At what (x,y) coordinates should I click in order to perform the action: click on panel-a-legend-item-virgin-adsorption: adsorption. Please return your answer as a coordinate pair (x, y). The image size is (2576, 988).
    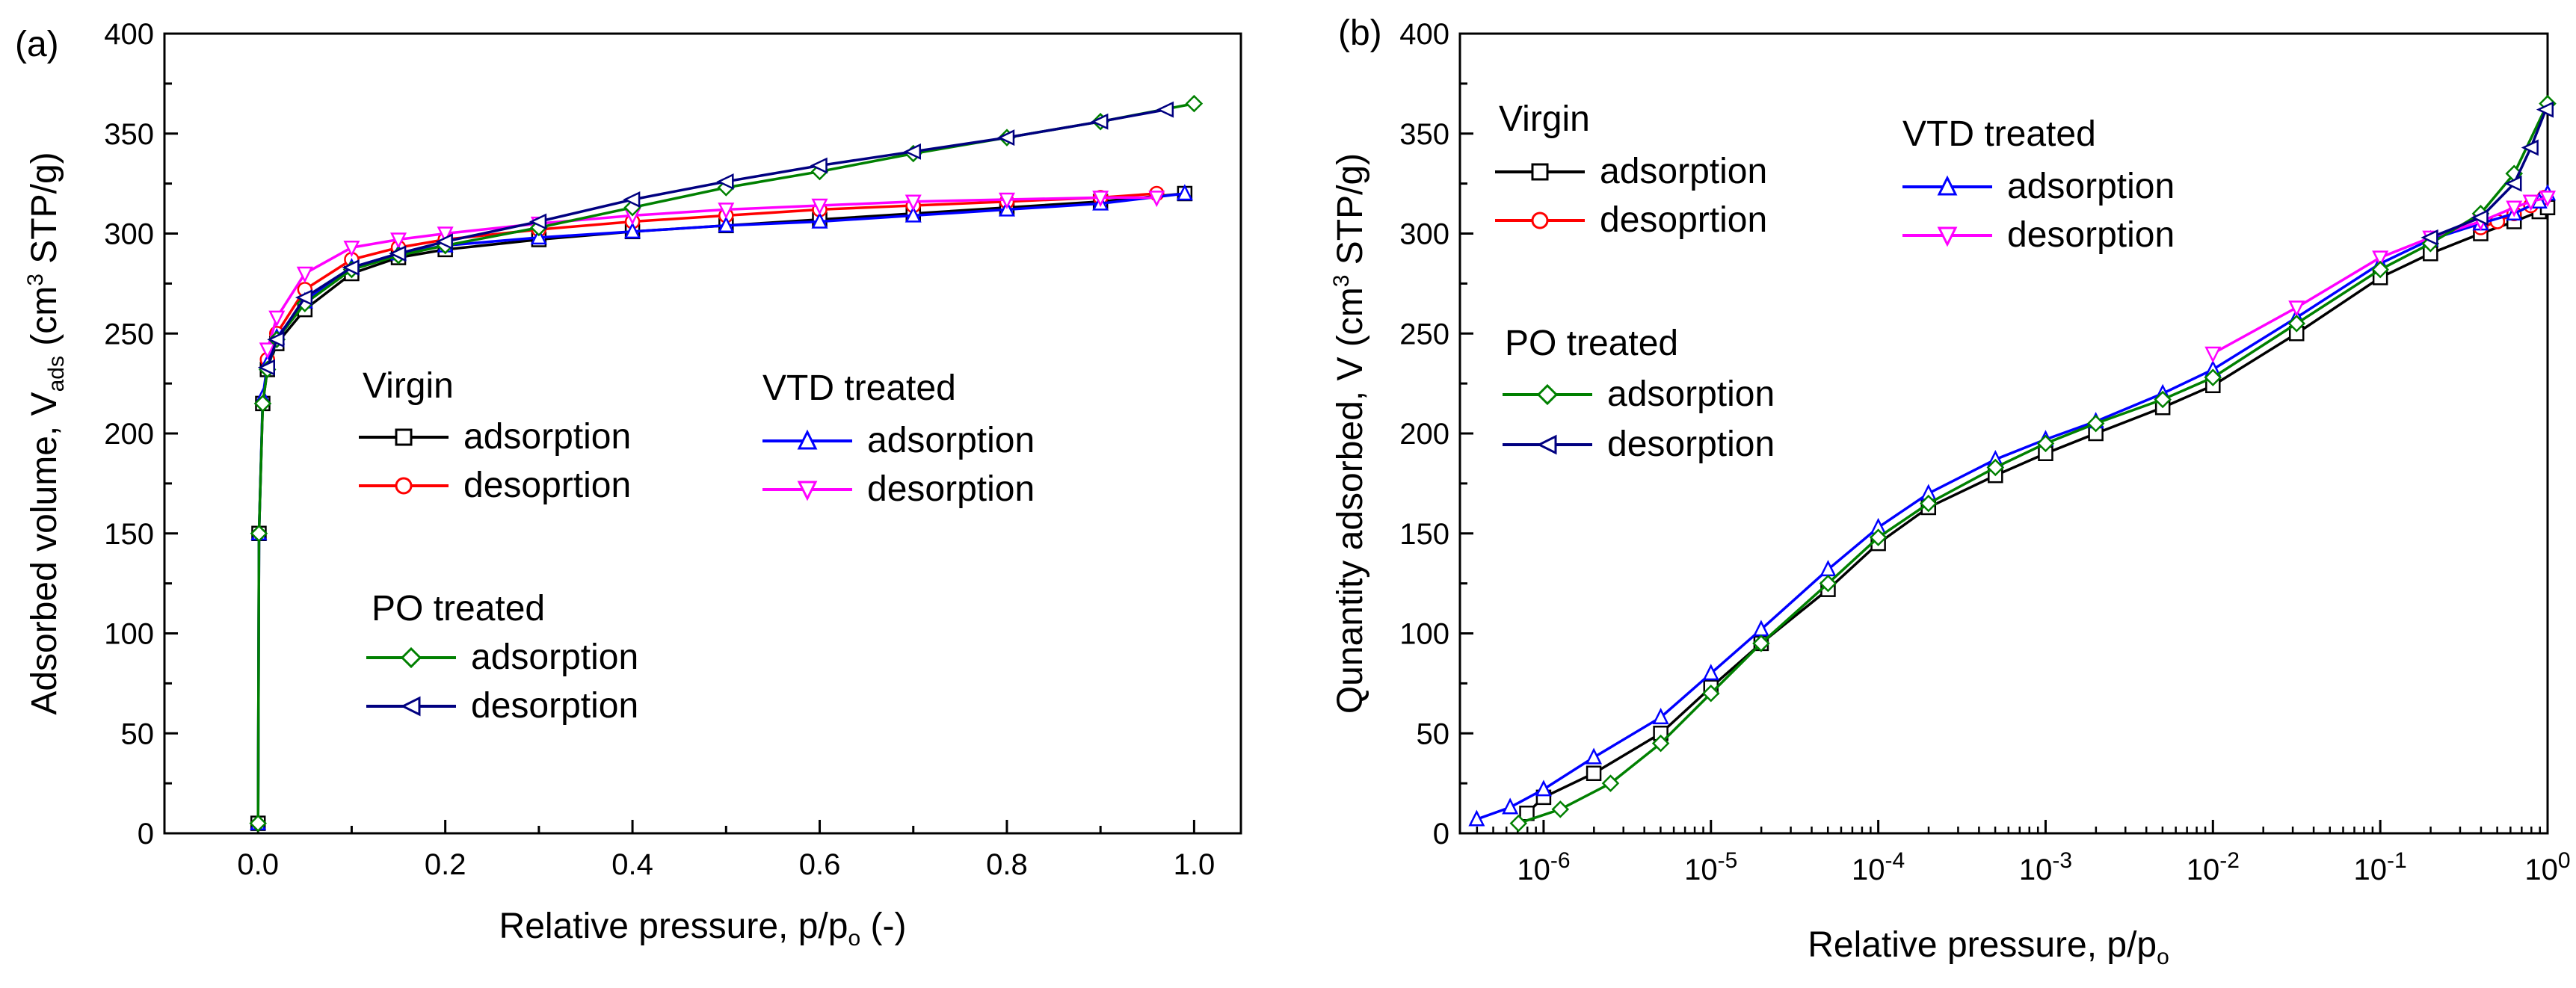
    Looking at the image, I should click on (495, 437).